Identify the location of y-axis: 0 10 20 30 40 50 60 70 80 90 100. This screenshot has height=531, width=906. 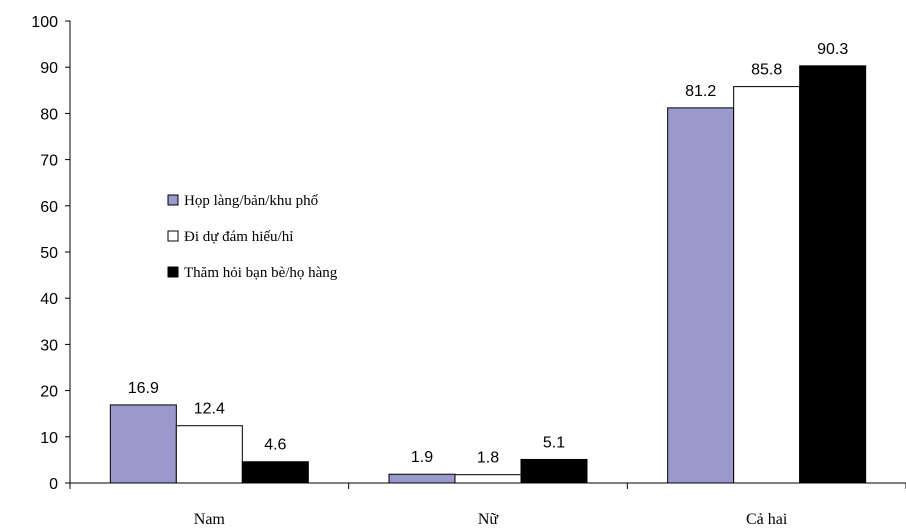
(51, 253).